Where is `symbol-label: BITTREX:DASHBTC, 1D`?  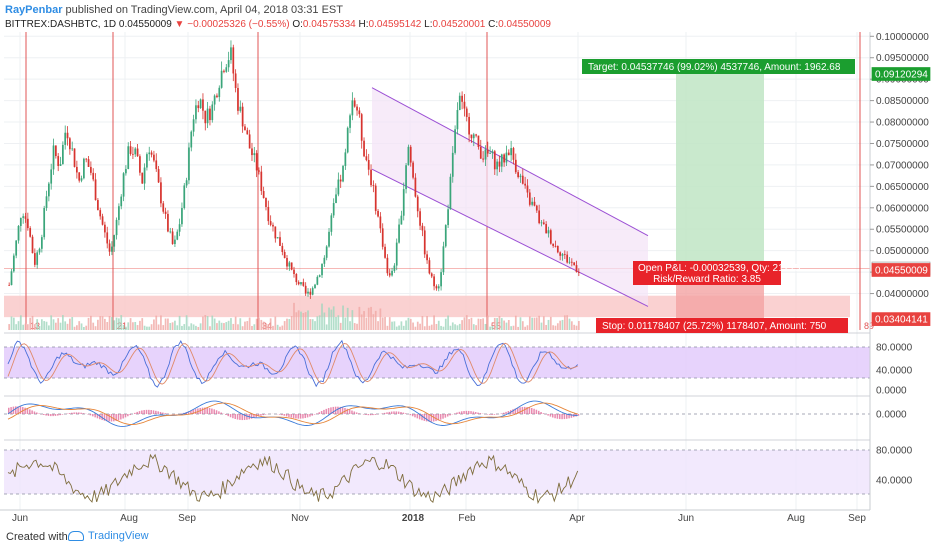
symbol-label: BITTREX:DASHBTC, 1D is located at coordinates (61, 24).